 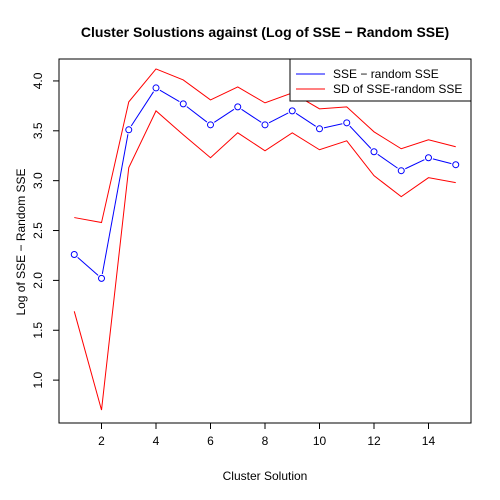 I want to click on x-tick-label-4: 4, so click(x=156, y=441).